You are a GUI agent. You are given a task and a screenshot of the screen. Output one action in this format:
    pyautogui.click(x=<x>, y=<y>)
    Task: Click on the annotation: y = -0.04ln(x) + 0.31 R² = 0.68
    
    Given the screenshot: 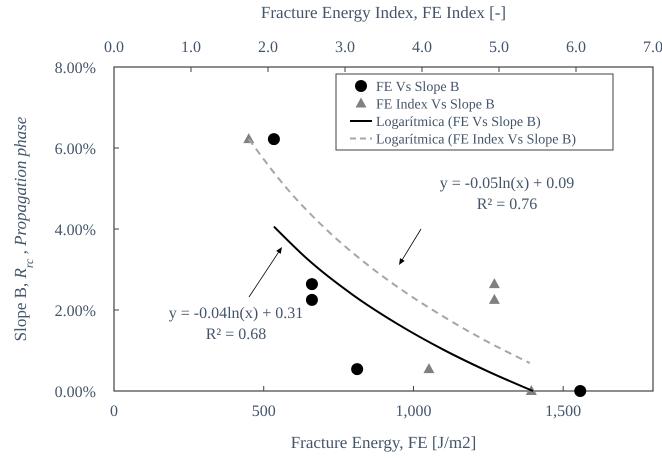 What is the action you would take?
    pyautogui.click(x=236, y=324)
    